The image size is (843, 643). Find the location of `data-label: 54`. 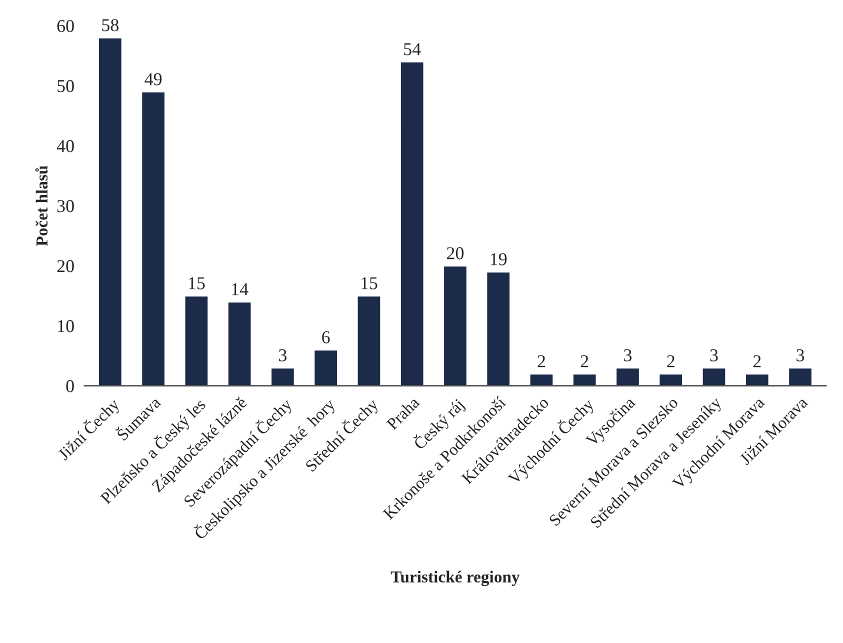

data-label: 54 is located at coordinates (412, 49).